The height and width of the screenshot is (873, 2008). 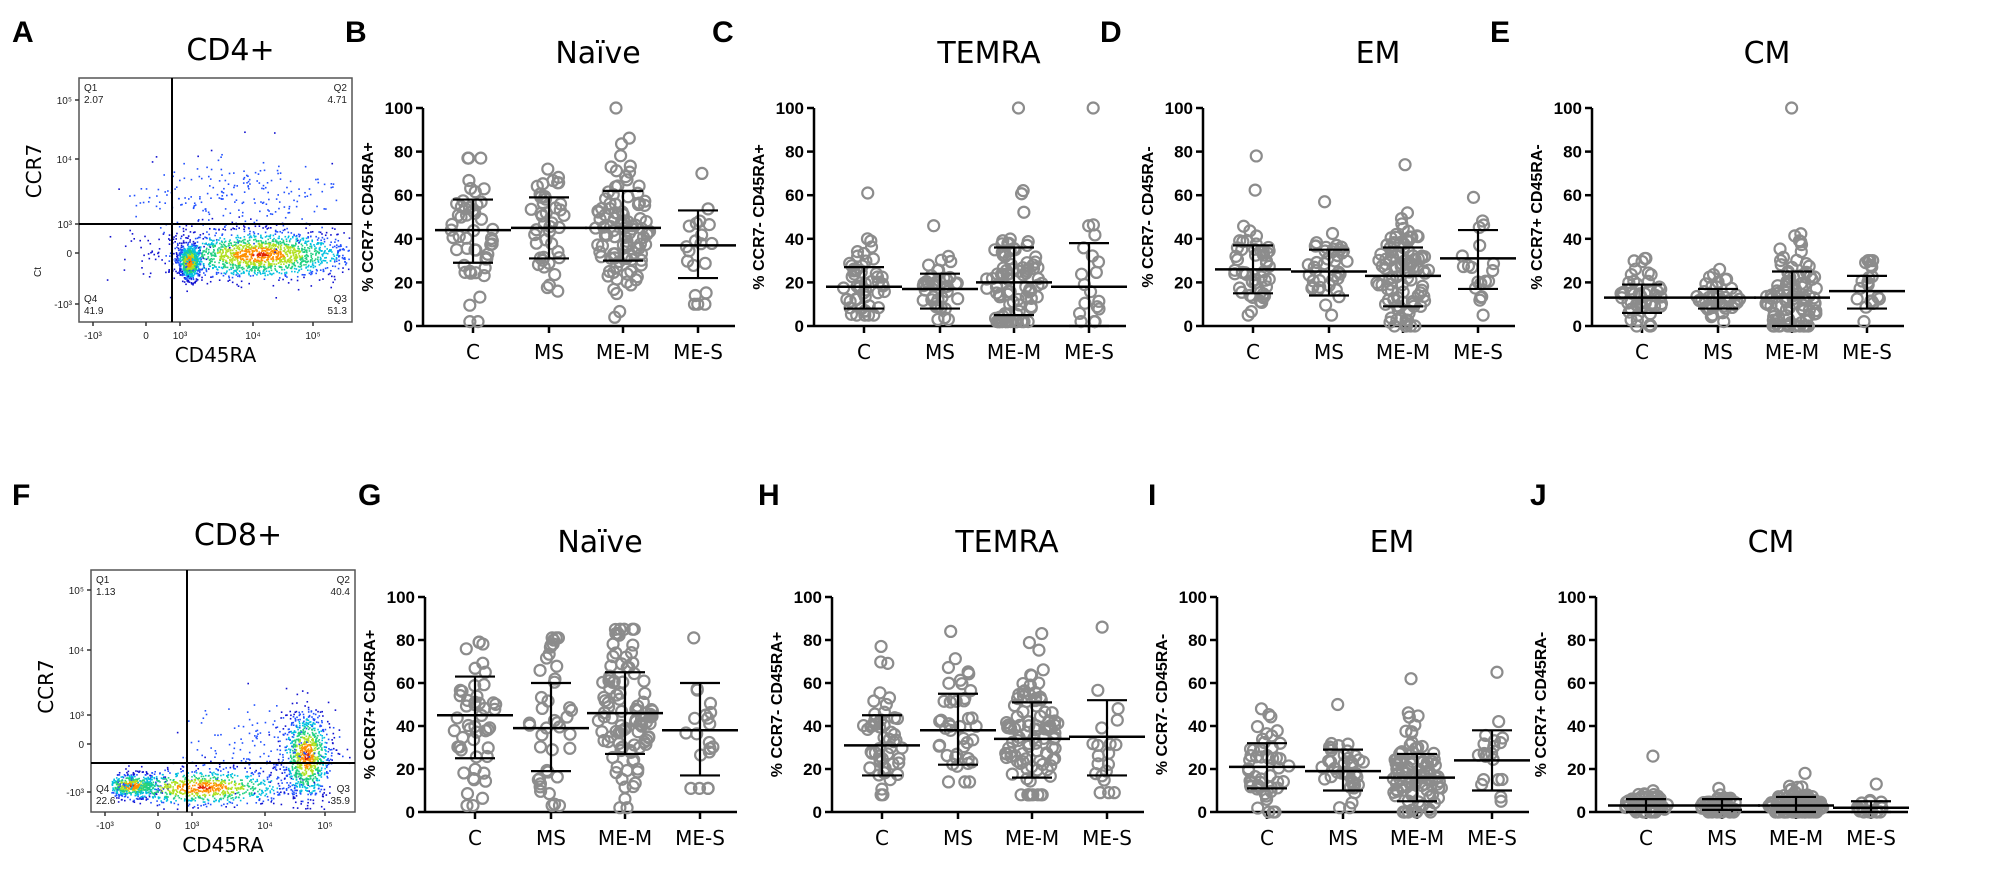 What do you see at coordinates (1111, 32) in the screenshot?
I see `panel-letter: D` at bounding box center [1111, 32].